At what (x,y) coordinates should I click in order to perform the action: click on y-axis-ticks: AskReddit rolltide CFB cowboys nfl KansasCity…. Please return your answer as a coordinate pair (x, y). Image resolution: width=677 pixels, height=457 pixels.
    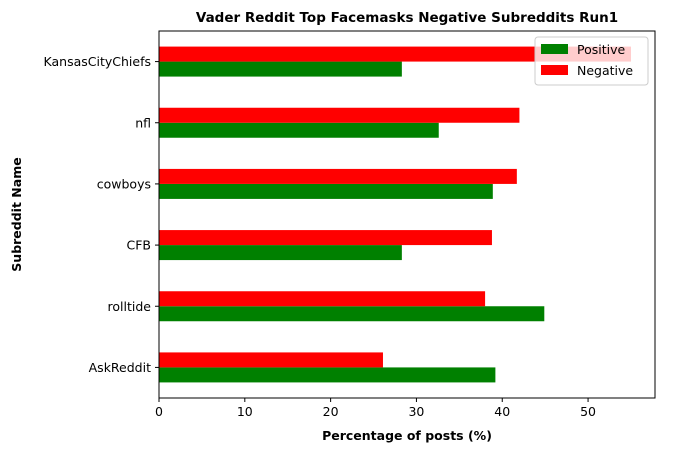
    Looking at the image, I should click on (101, 214).